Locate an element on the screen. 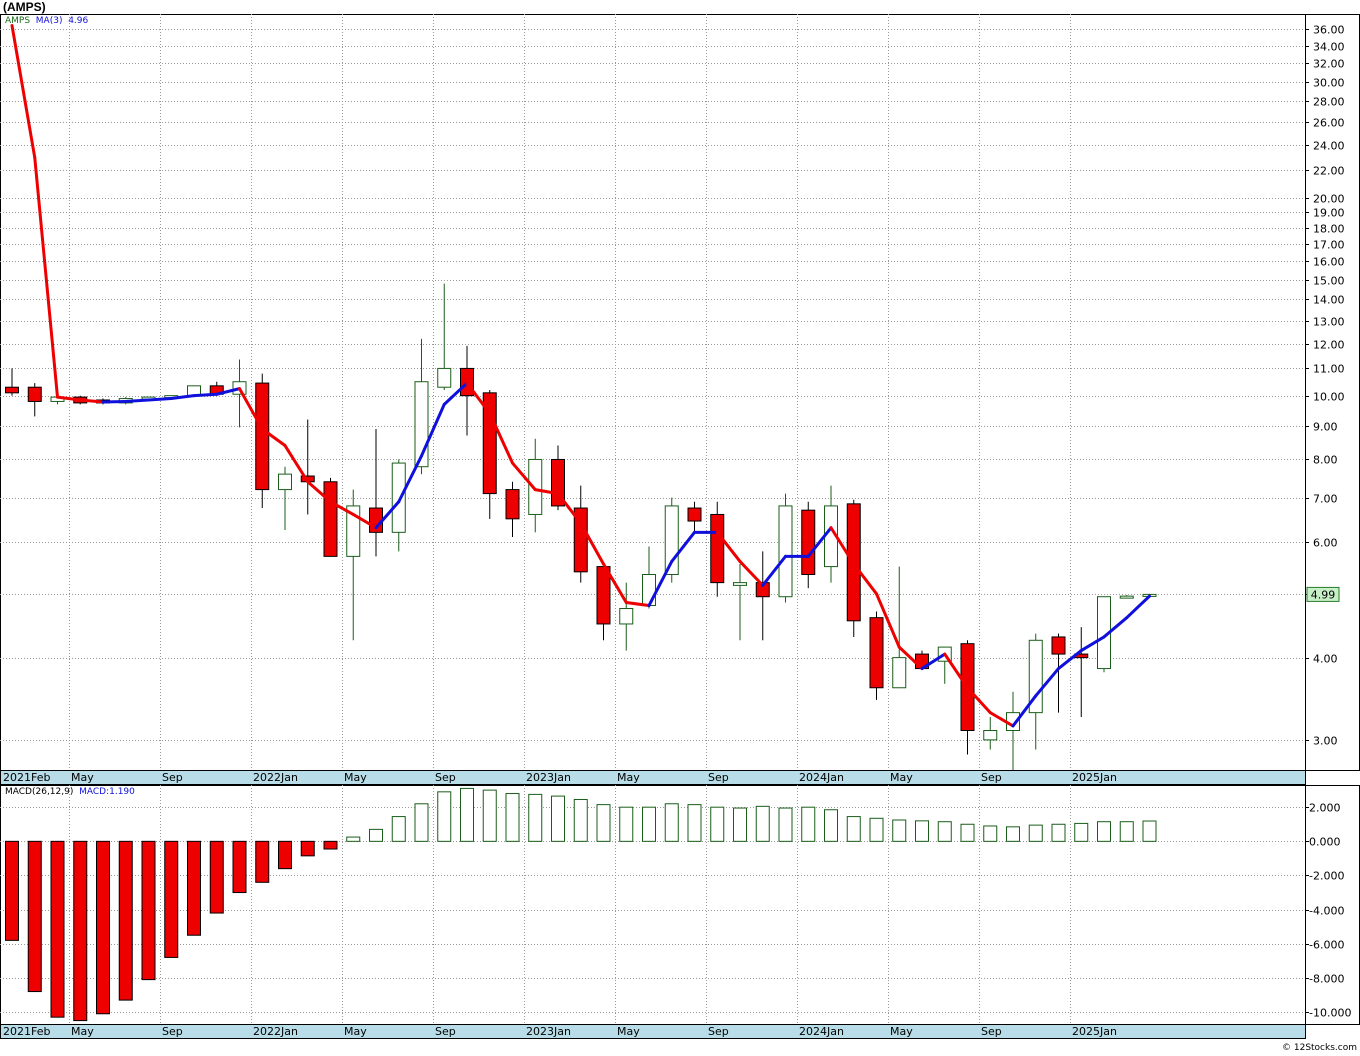 The height and width of the screenshot is (1056, 1360). price-tick-label: 19.00 is located at coordinates (1329, 213).